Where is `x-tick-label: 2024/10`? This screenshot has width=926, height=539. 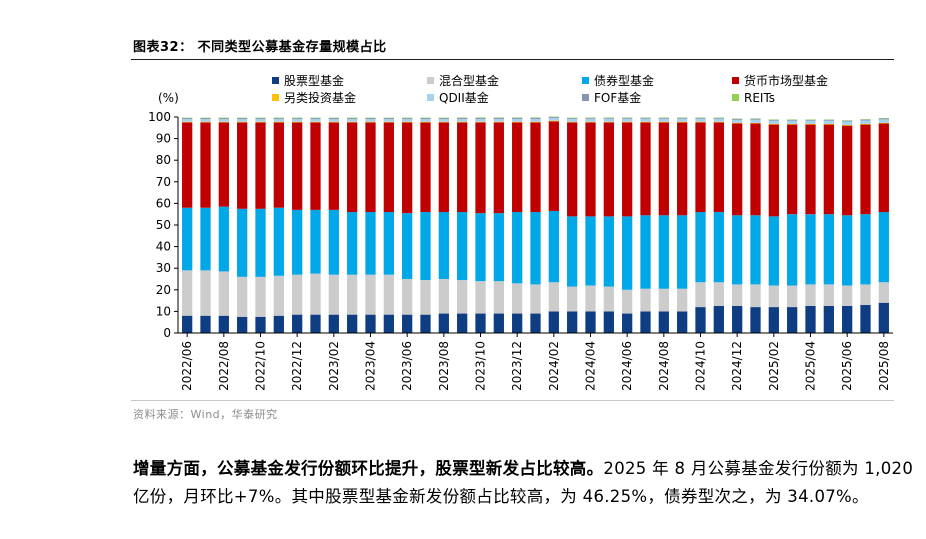 x-tick-label: 2024/10 is located at coordinates (701, 366).